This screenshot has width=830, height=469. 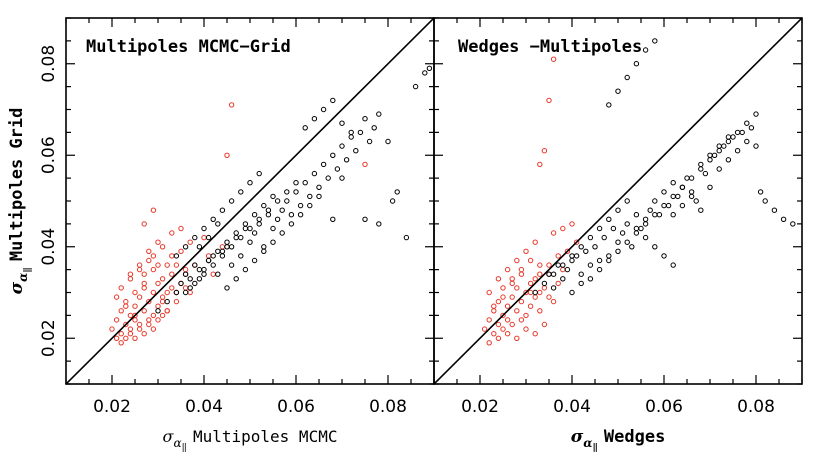 What do you see at coordinates (618, 440) in the screenshot?
I see `right-x-axis-title: σα‖ Wedges` at bounding box center [618, 440].